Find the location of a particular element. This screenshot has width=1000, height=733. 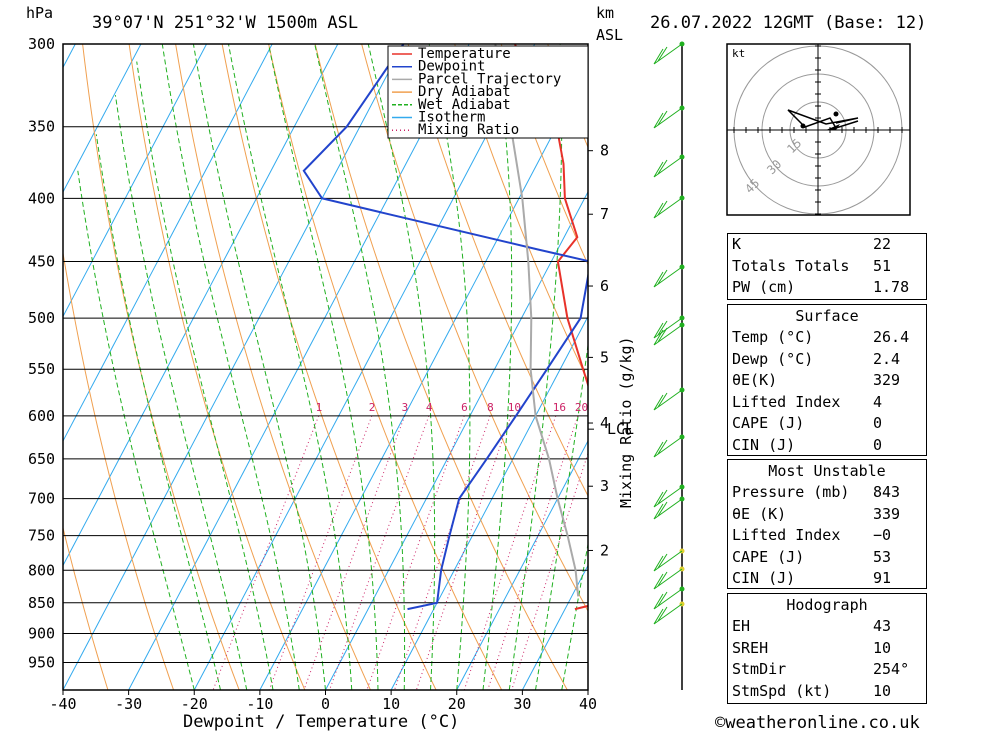

index-value: 1.78 is located at coordinates (891, 287).